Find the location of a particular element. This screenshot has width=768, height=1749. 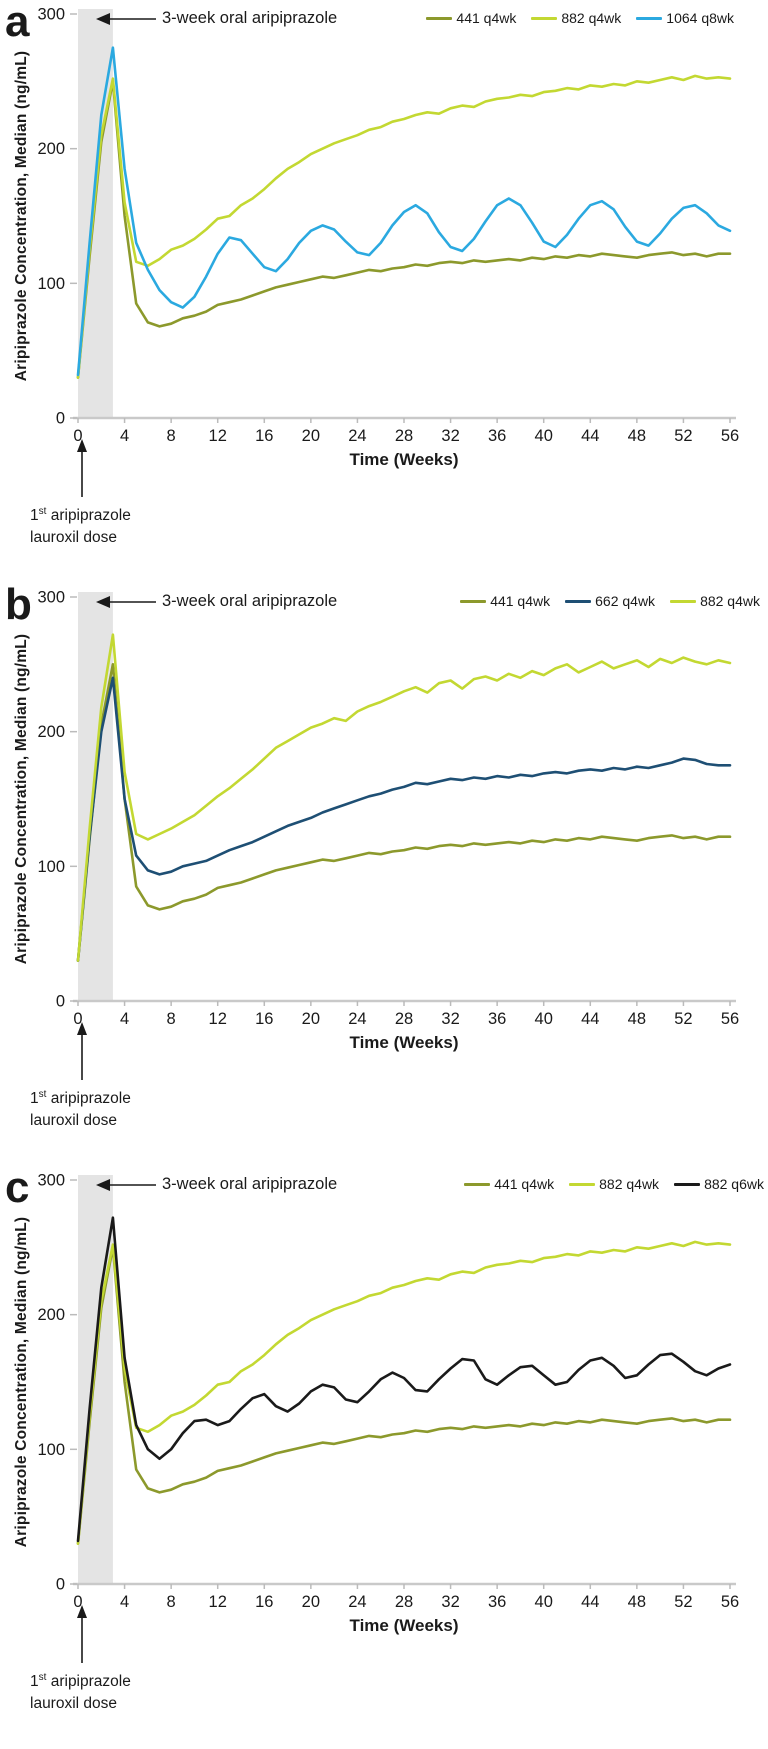

legend-item: 662 q4wk is located at coordinates (610, 601).